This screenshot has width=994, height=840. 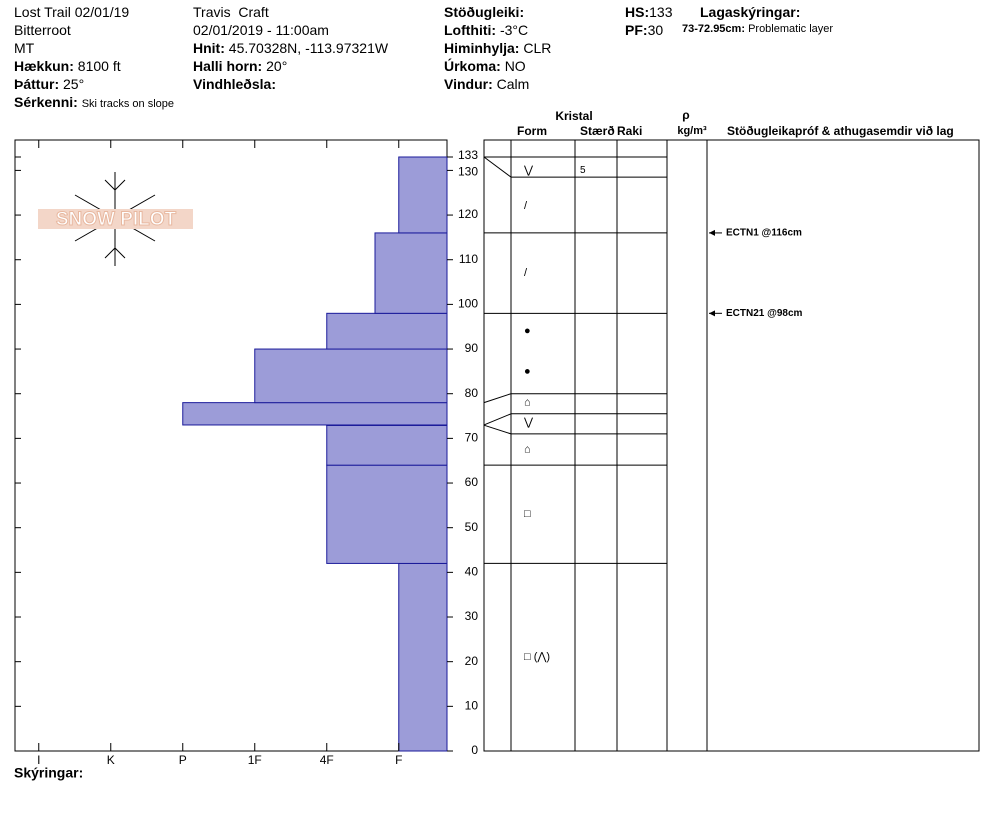 I want to click on sky: Himinhylja: CLR, so click(x=497, y=48).